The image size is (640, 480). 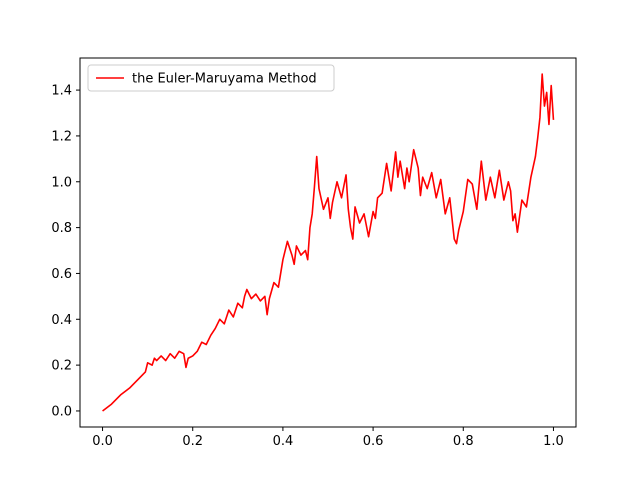 I want to click on y-tick-label: 0.8, so click(x=61, y=228).